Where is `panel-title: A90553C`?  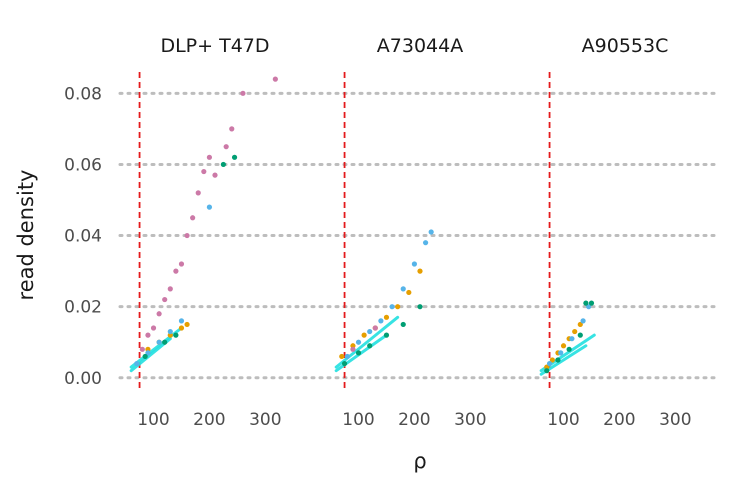 panel-title: A90553C is located at coordinates (625, 46).